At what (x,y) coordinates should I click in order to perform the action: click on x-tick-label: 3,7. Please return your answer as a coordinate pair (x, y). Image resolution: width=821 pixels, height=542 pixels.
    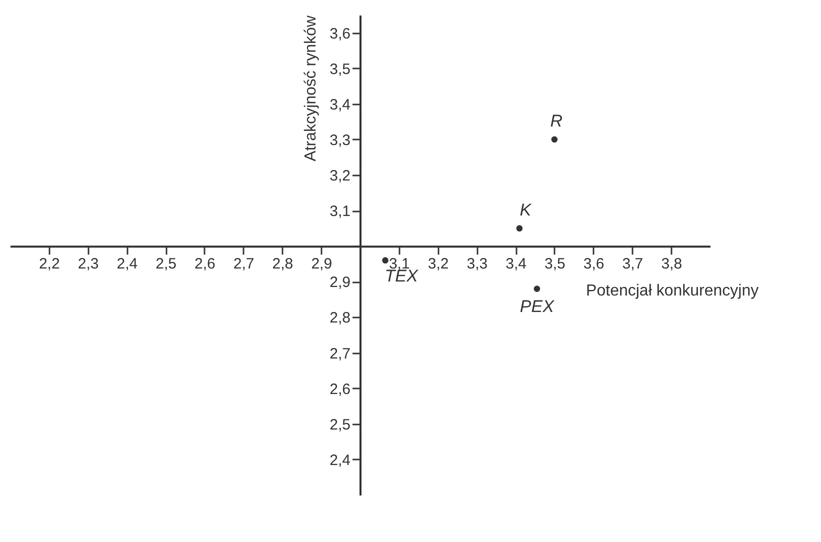
    Looking at the image, I should click on (633, 264).